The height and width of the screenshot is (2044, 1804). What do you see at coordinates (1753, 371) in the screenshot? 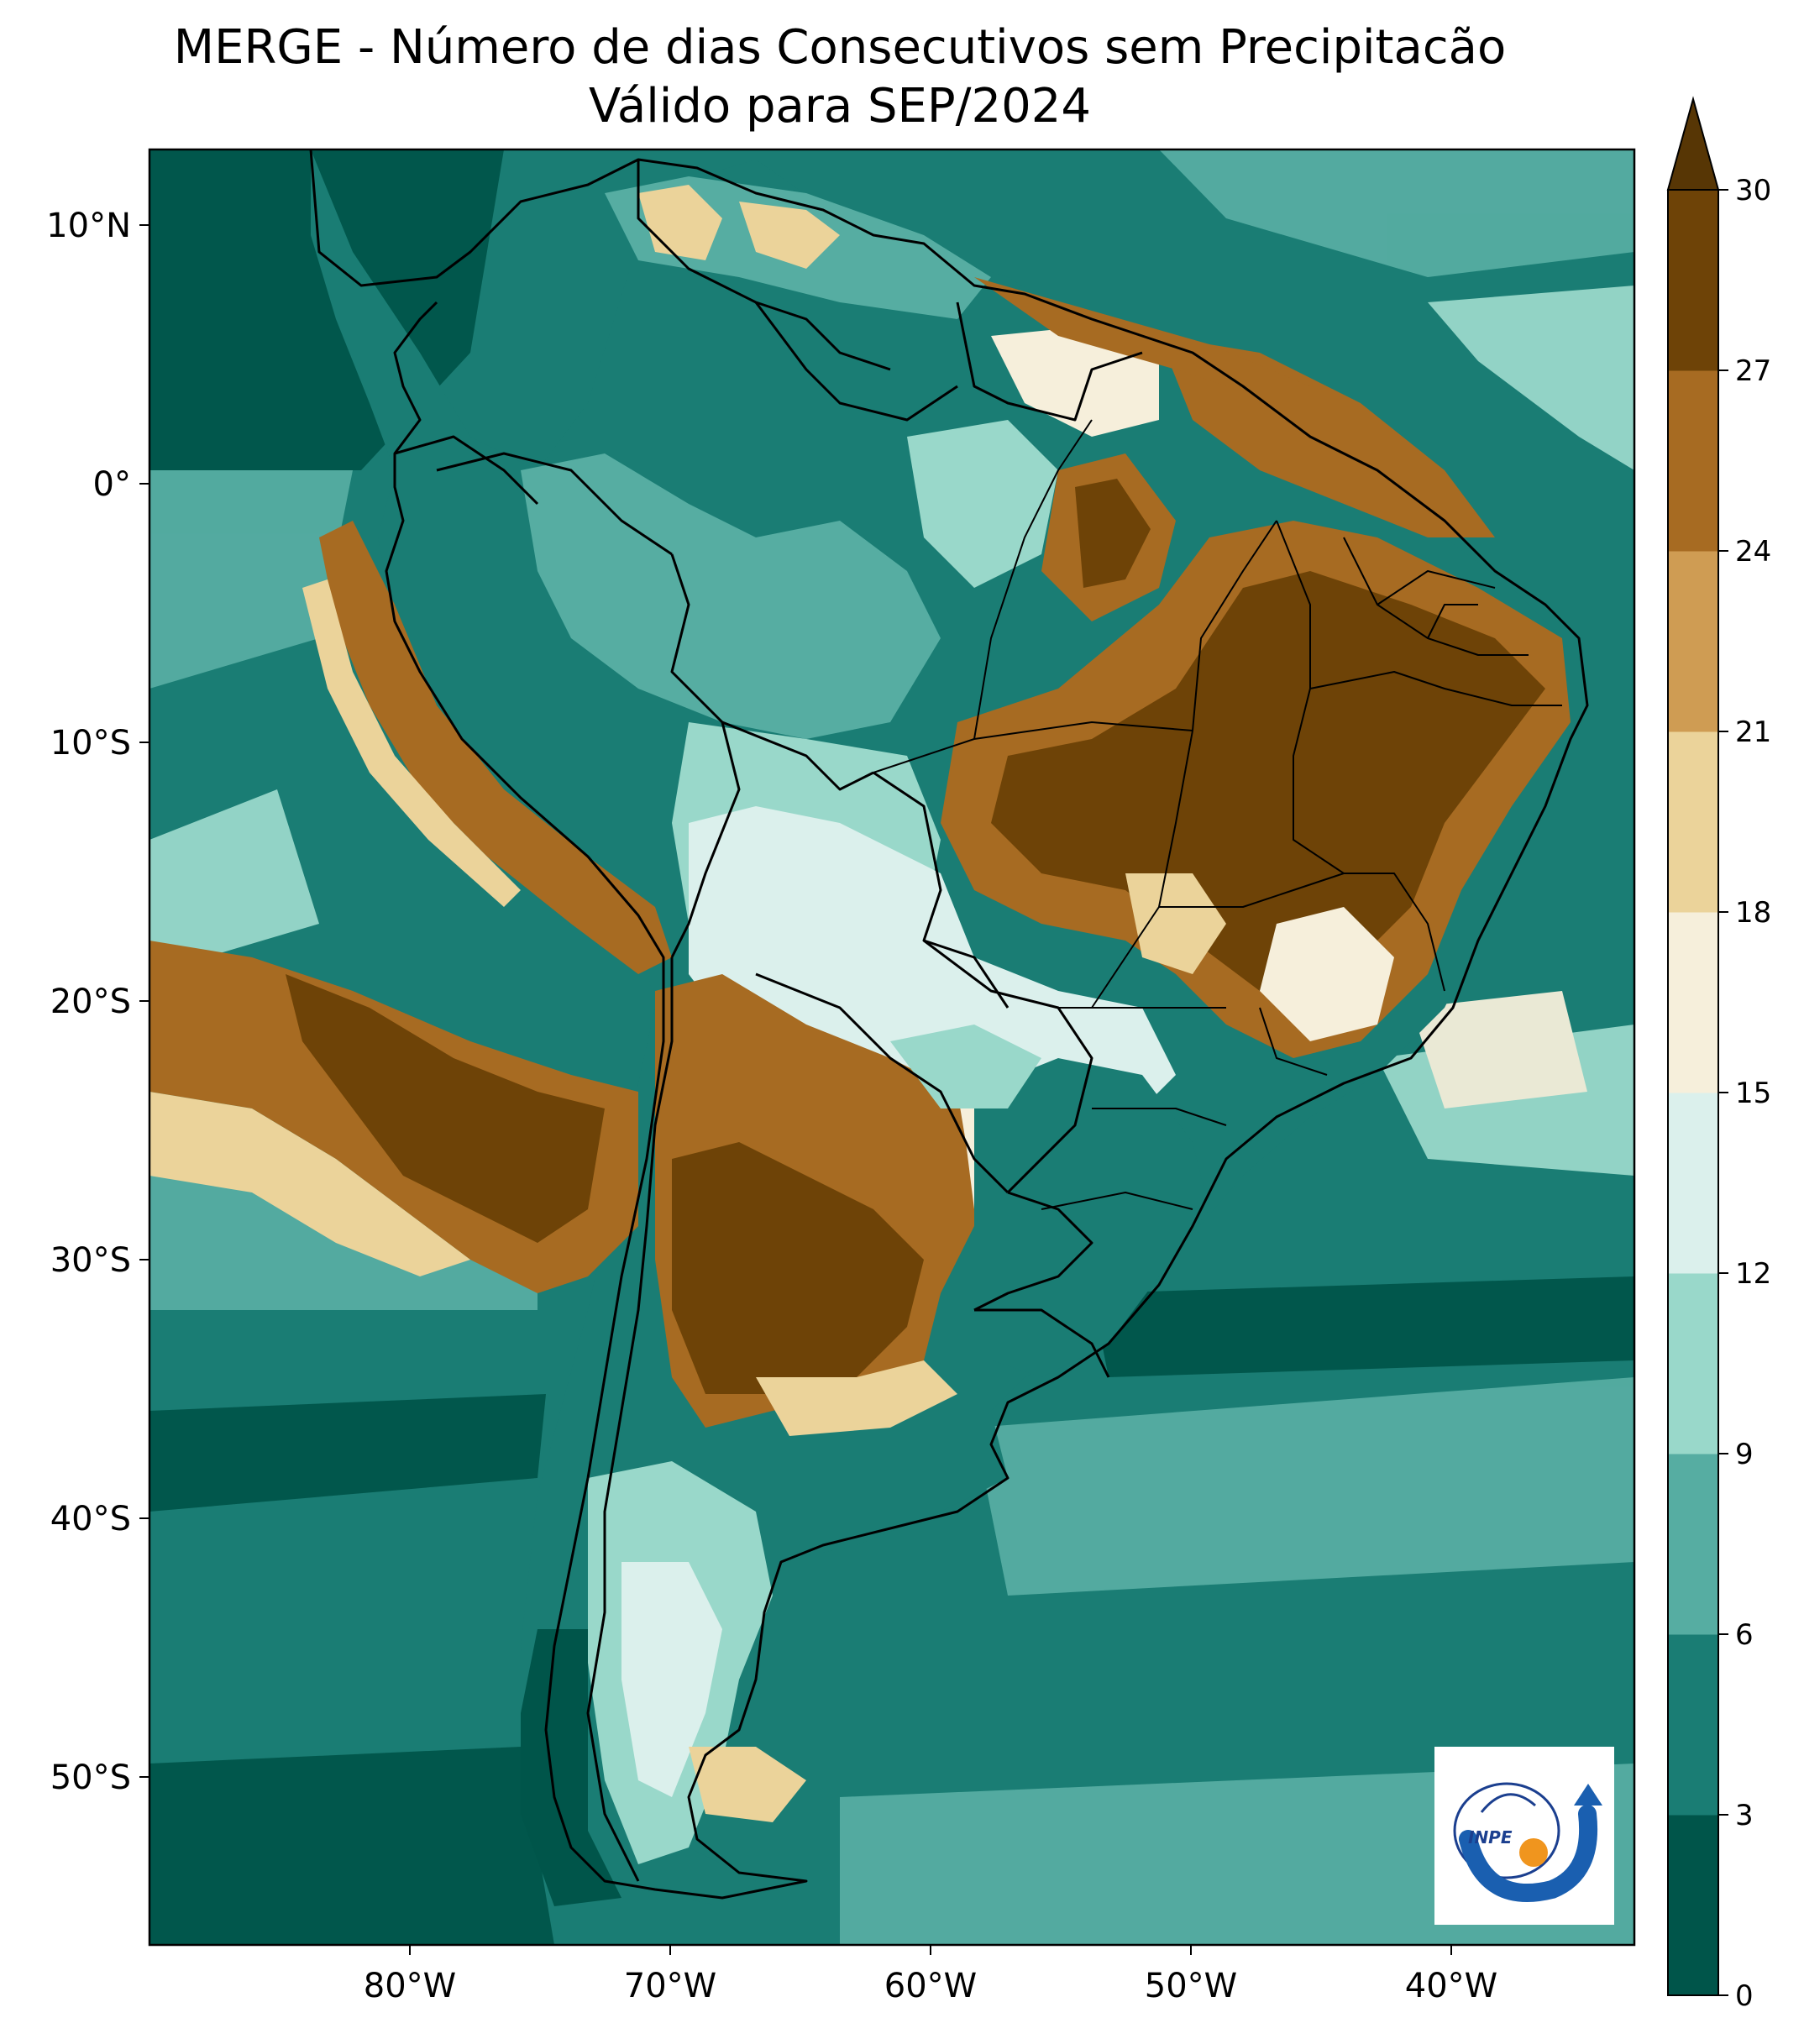
I see `colorbar-tick-label: 27` at bounding box center [1753, 371].